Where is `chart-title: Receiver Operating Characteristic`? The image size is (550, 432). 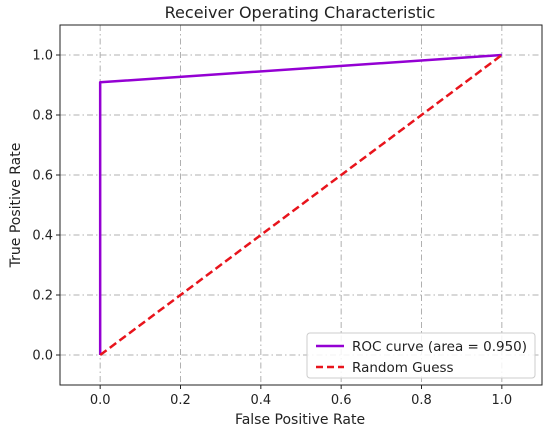 chart-title: Receiver Operating Characteristic is located at coordinates (300, 12).